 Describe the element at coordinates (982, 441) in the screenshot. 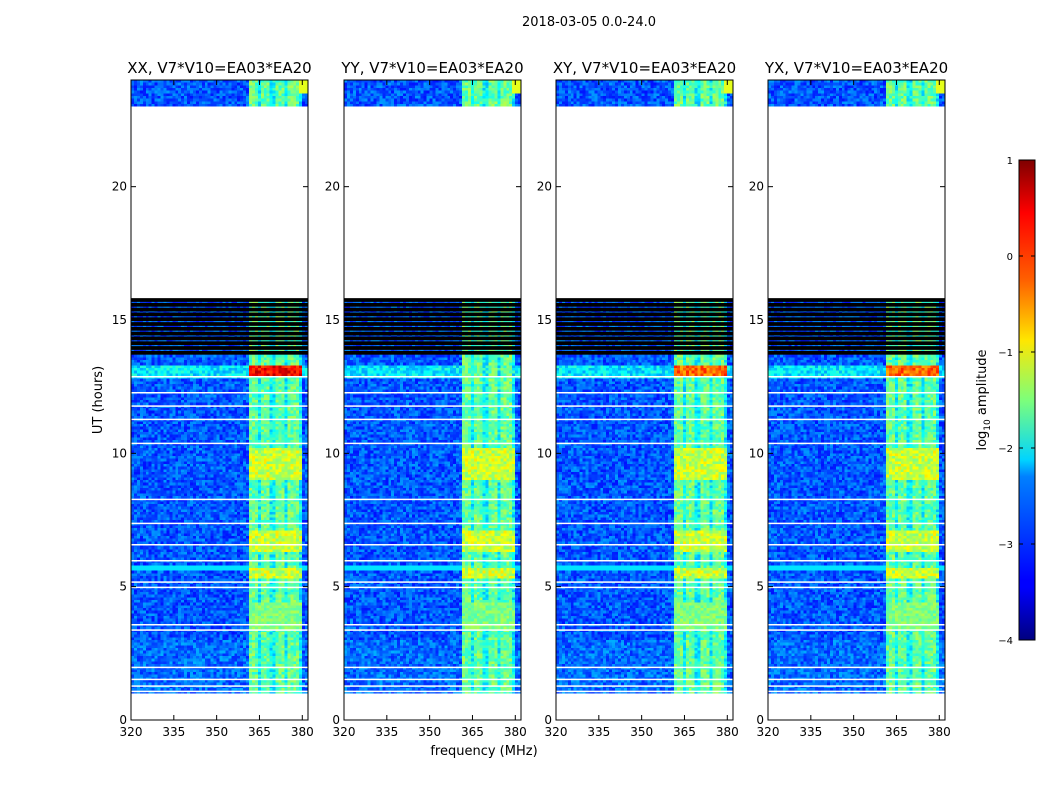

I see `colorbar-label-log: log` at that location.